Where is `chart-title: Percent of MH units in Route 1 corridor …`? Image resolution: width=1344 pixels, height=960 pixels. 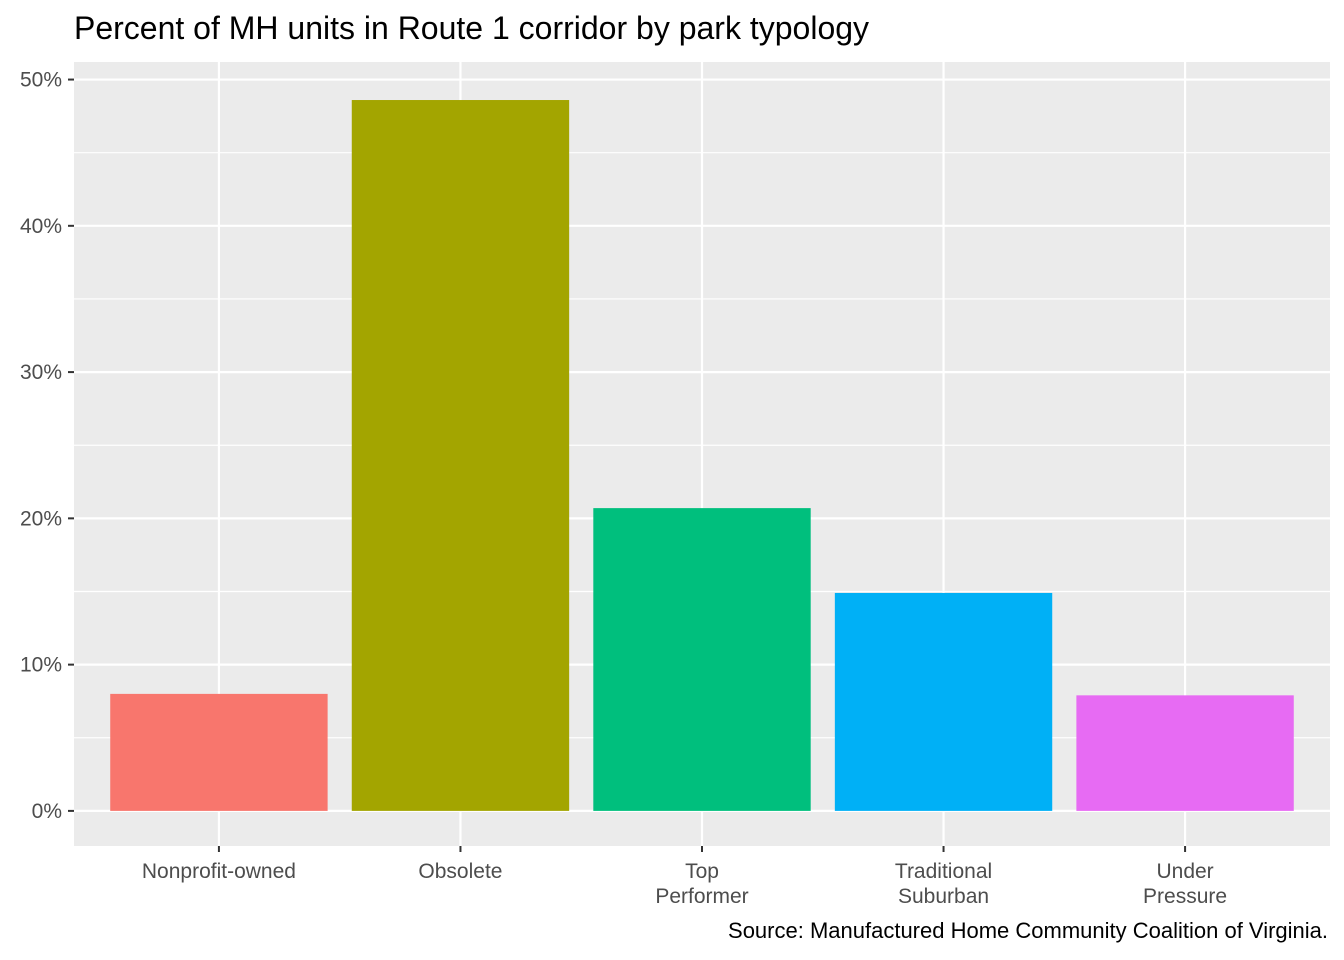
chart-title: Percent of MH units in Route 1 corridor … is located at coordinates (472, 28).